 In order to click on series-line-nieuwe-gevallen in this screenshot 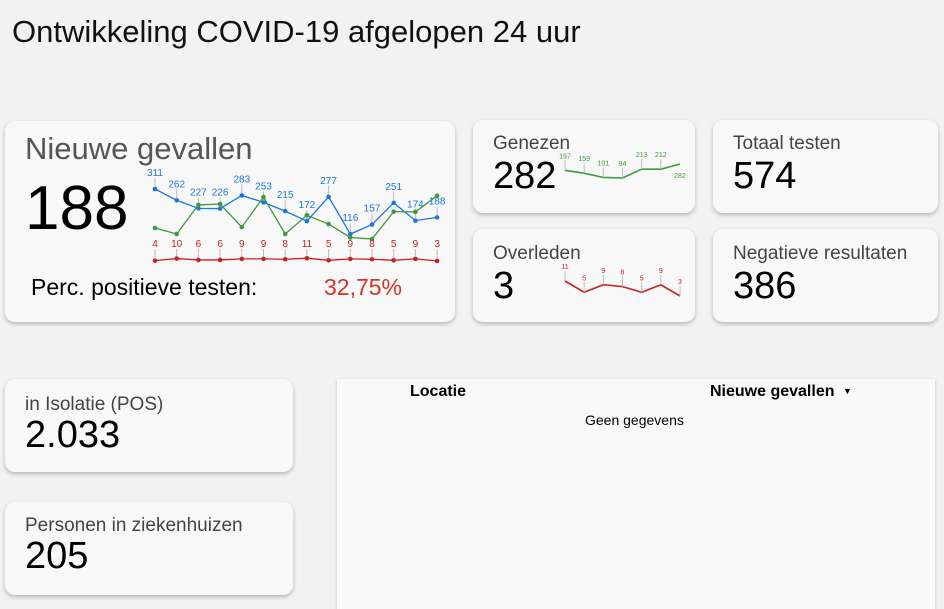, I will do `click(296, 211)`.